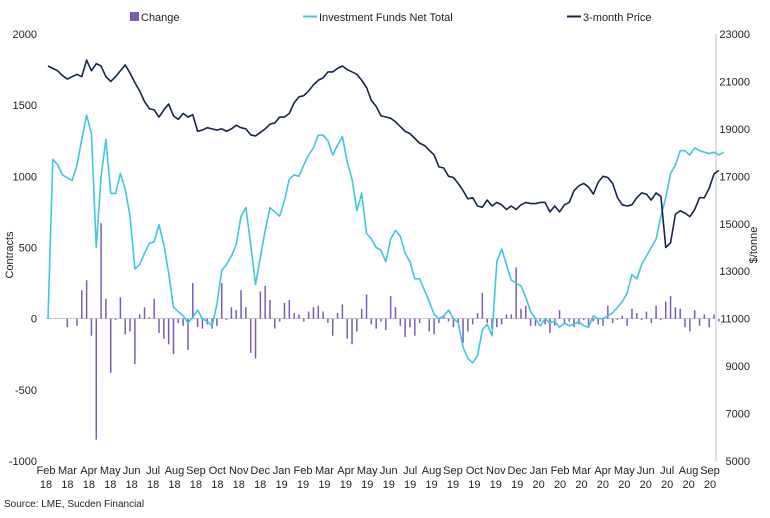  What do you see at coordinates (689, 471) in the screenshot?
I see `x-tick-month: Aug` at bounding box center [689, 471].